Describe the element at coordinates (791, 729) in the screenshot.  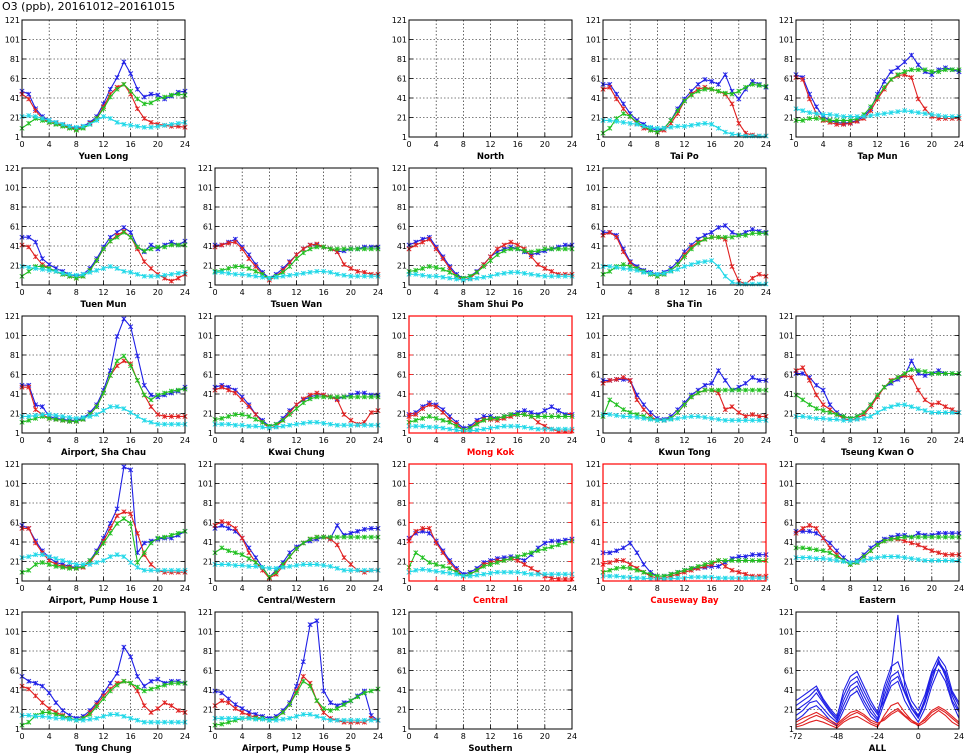
I see `y-tick-label: 1` at that location.